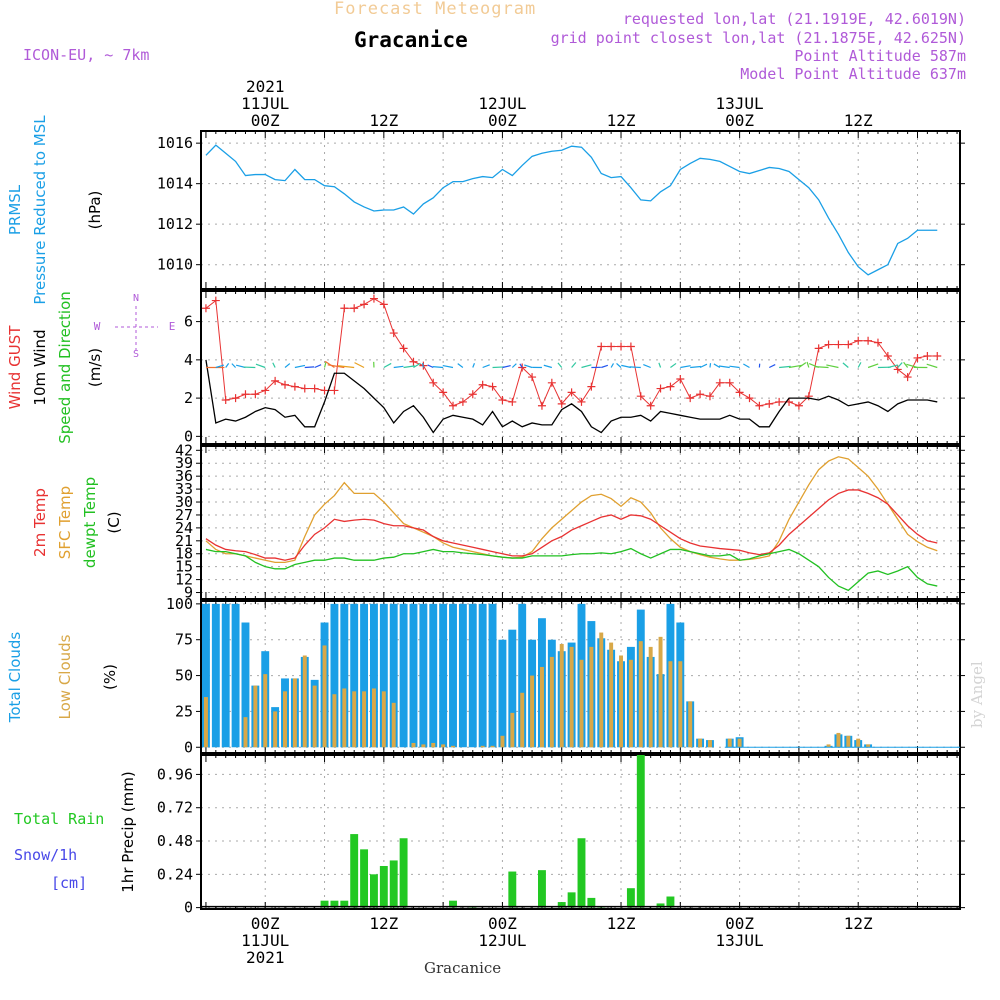 The width and height of the screenshot is (1000, 1000). I want to click on model-point-altitude: Model Point Altitude 637m, so click(853, 74).